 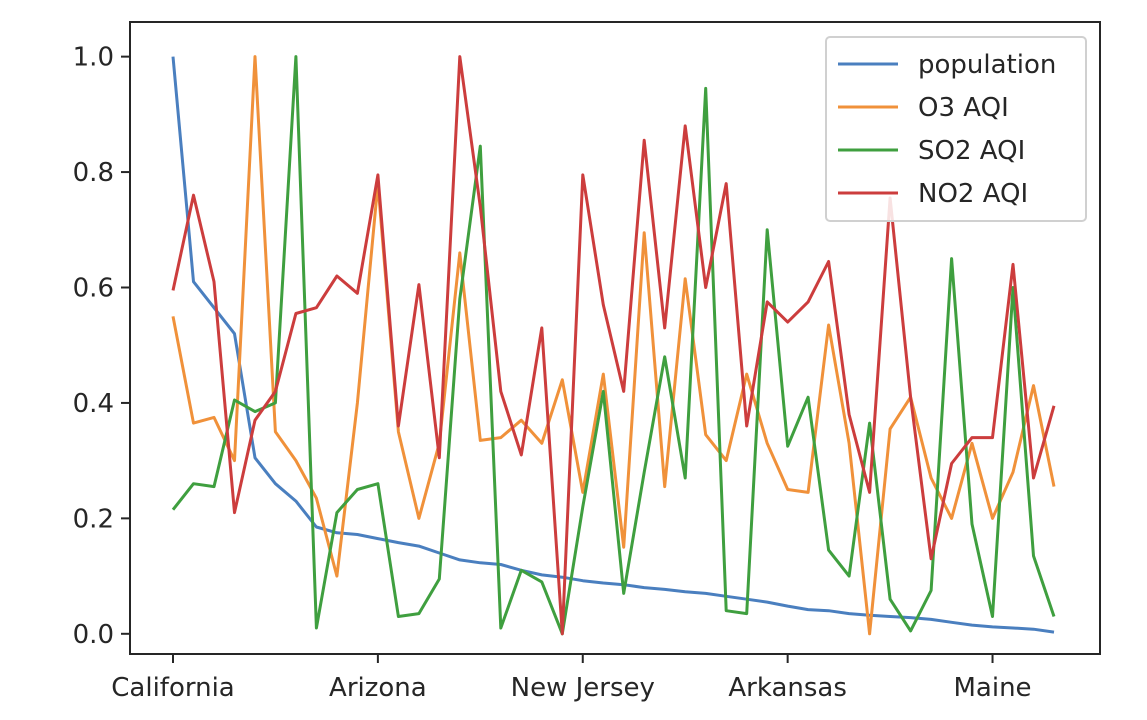 I want to click on legend-box, so click(x=956, y=129).